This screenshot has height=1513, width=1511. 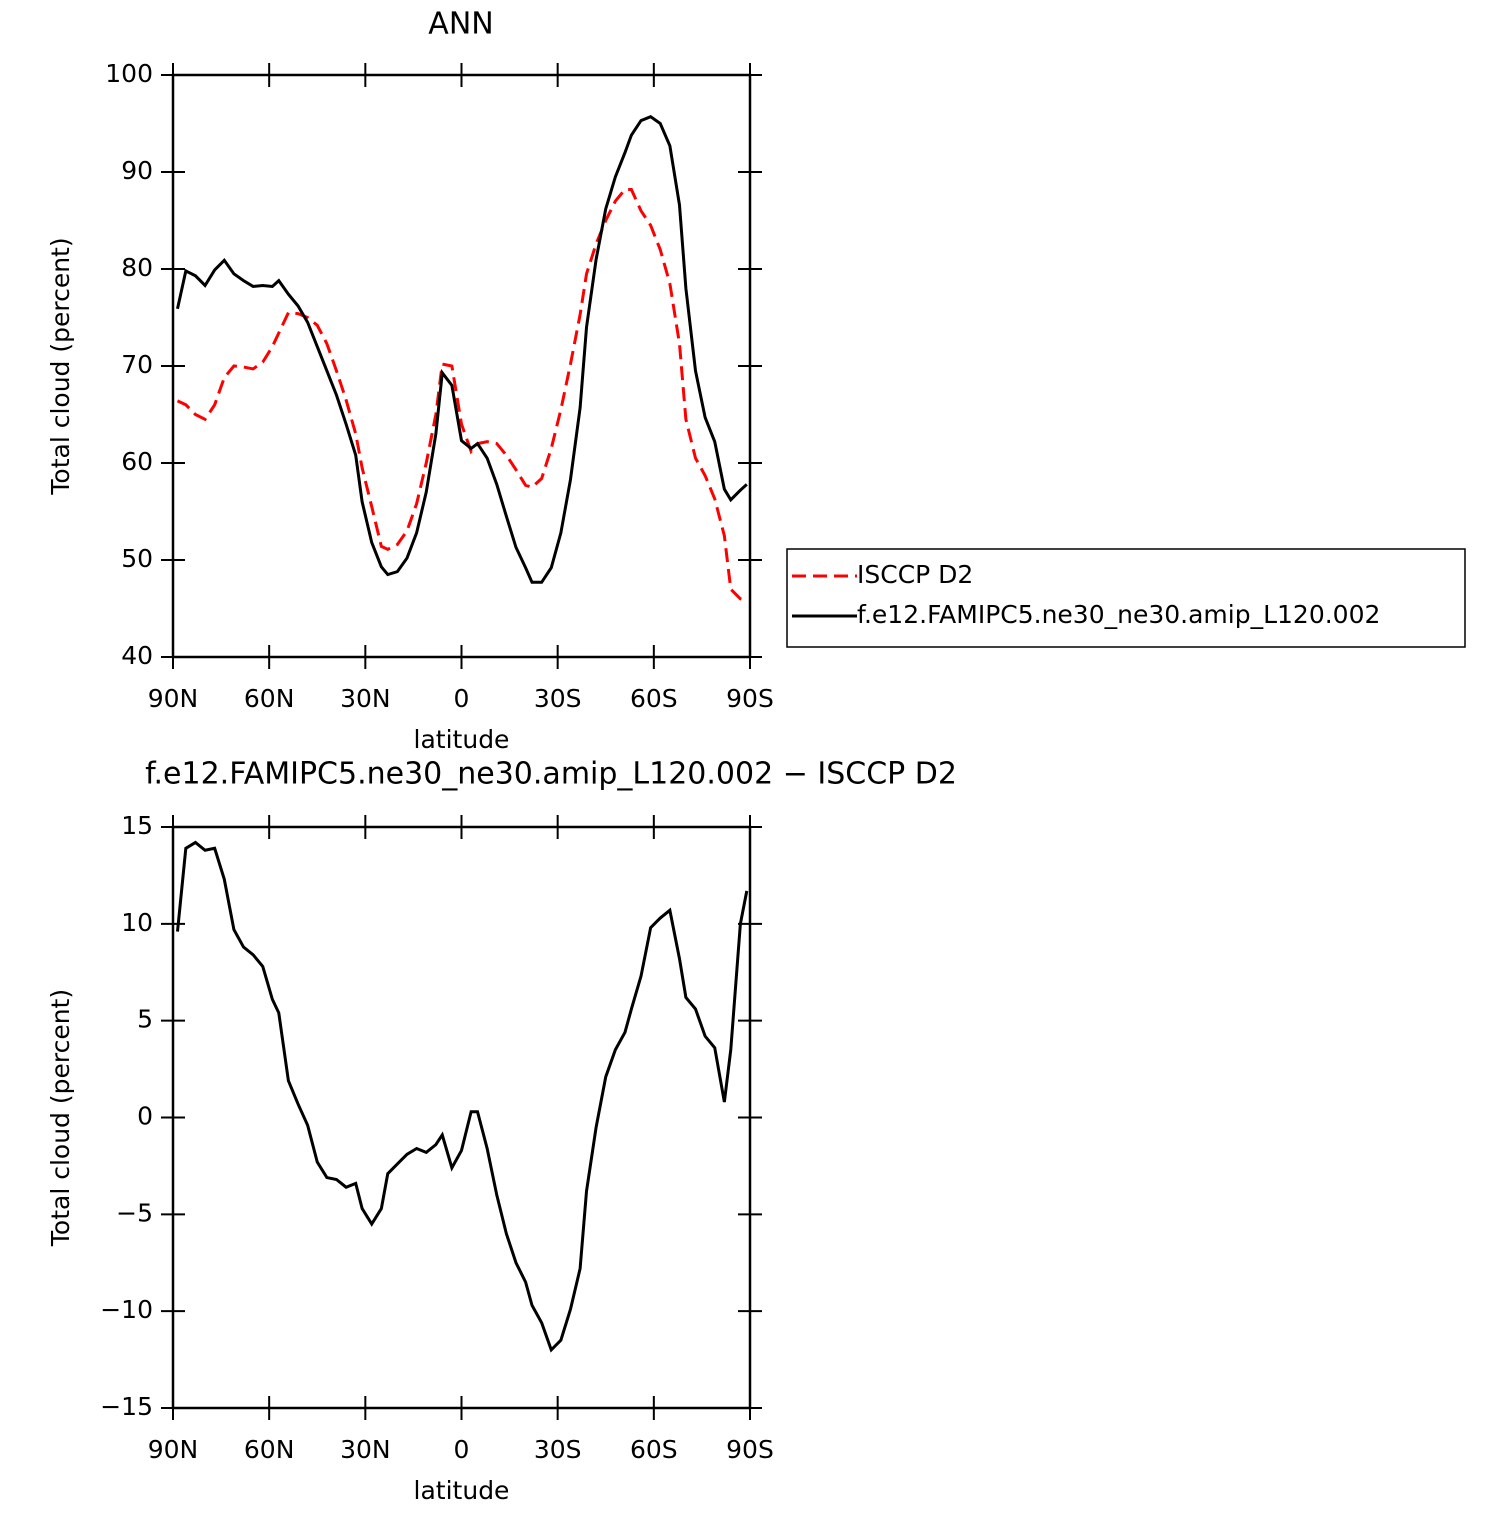 What do you see at coordinates (145, 1116) in the screenshot?
I see `y-tick-label: 0` at bounding box center [145, 1116].